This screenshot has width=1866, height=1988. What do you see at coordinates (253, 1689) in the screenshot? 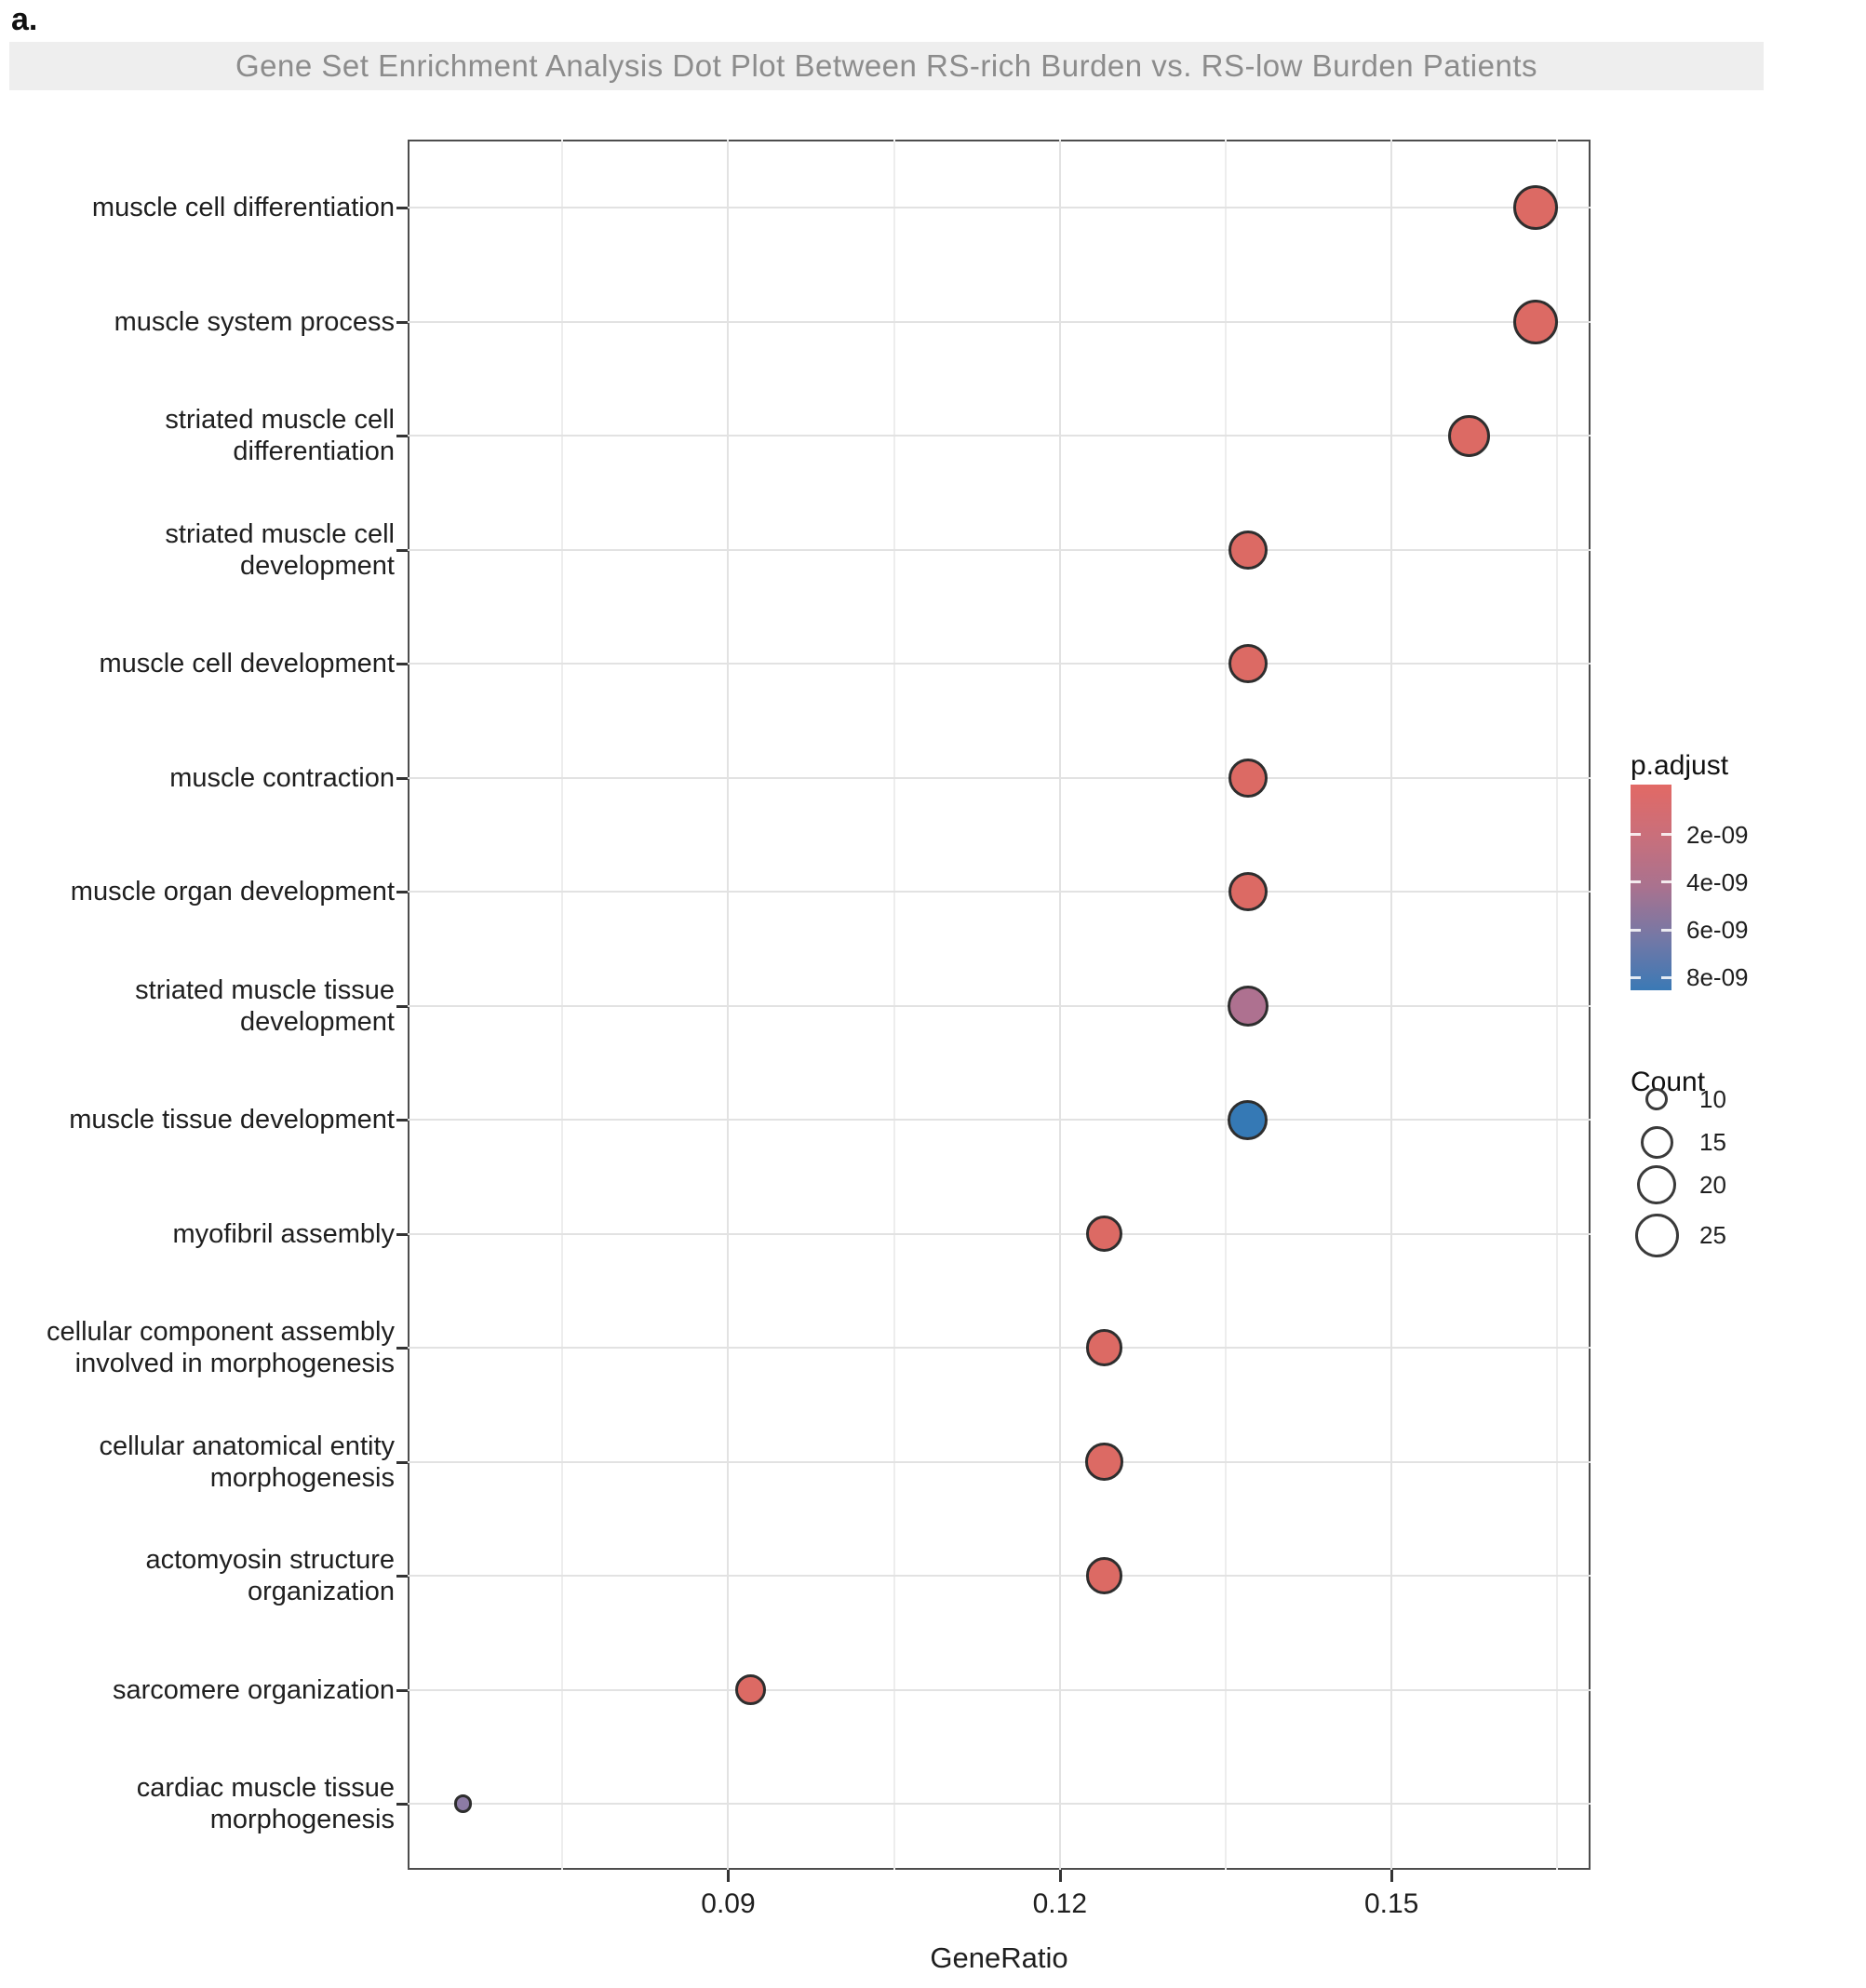
I see `y-axis-label-sarcomere-organization: sarcomere organization` at bounding box center [253, 1689].